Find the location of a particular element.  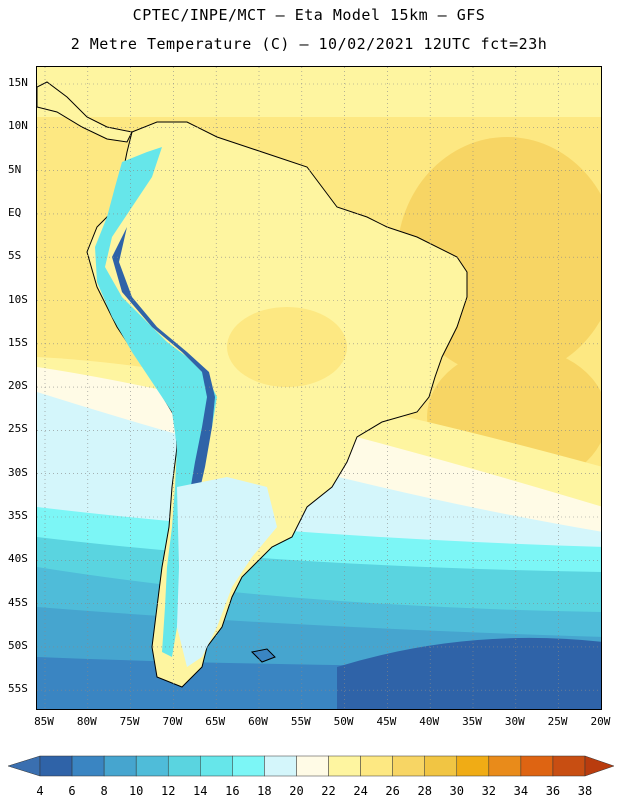

lat-label: 50S is located at coordinates (18, 645).